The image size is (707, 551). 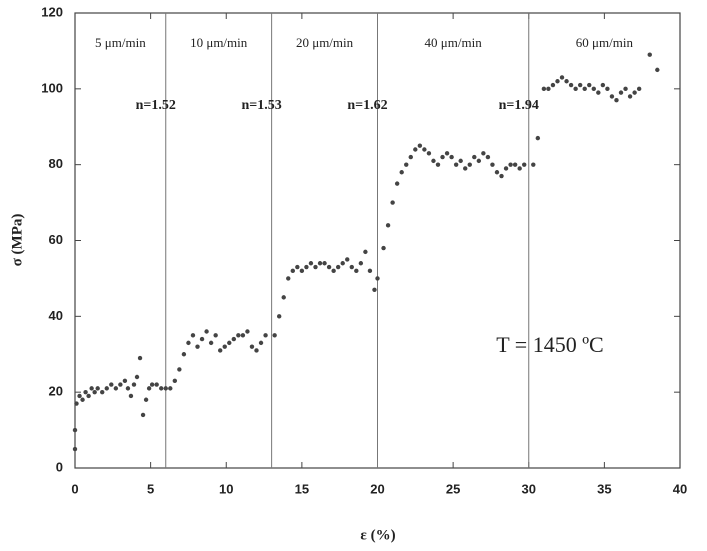 What do you see at coordinates (52, 11) in the screenshot?
I see `y-tick-label: 120` at bounding box center [52, 11].